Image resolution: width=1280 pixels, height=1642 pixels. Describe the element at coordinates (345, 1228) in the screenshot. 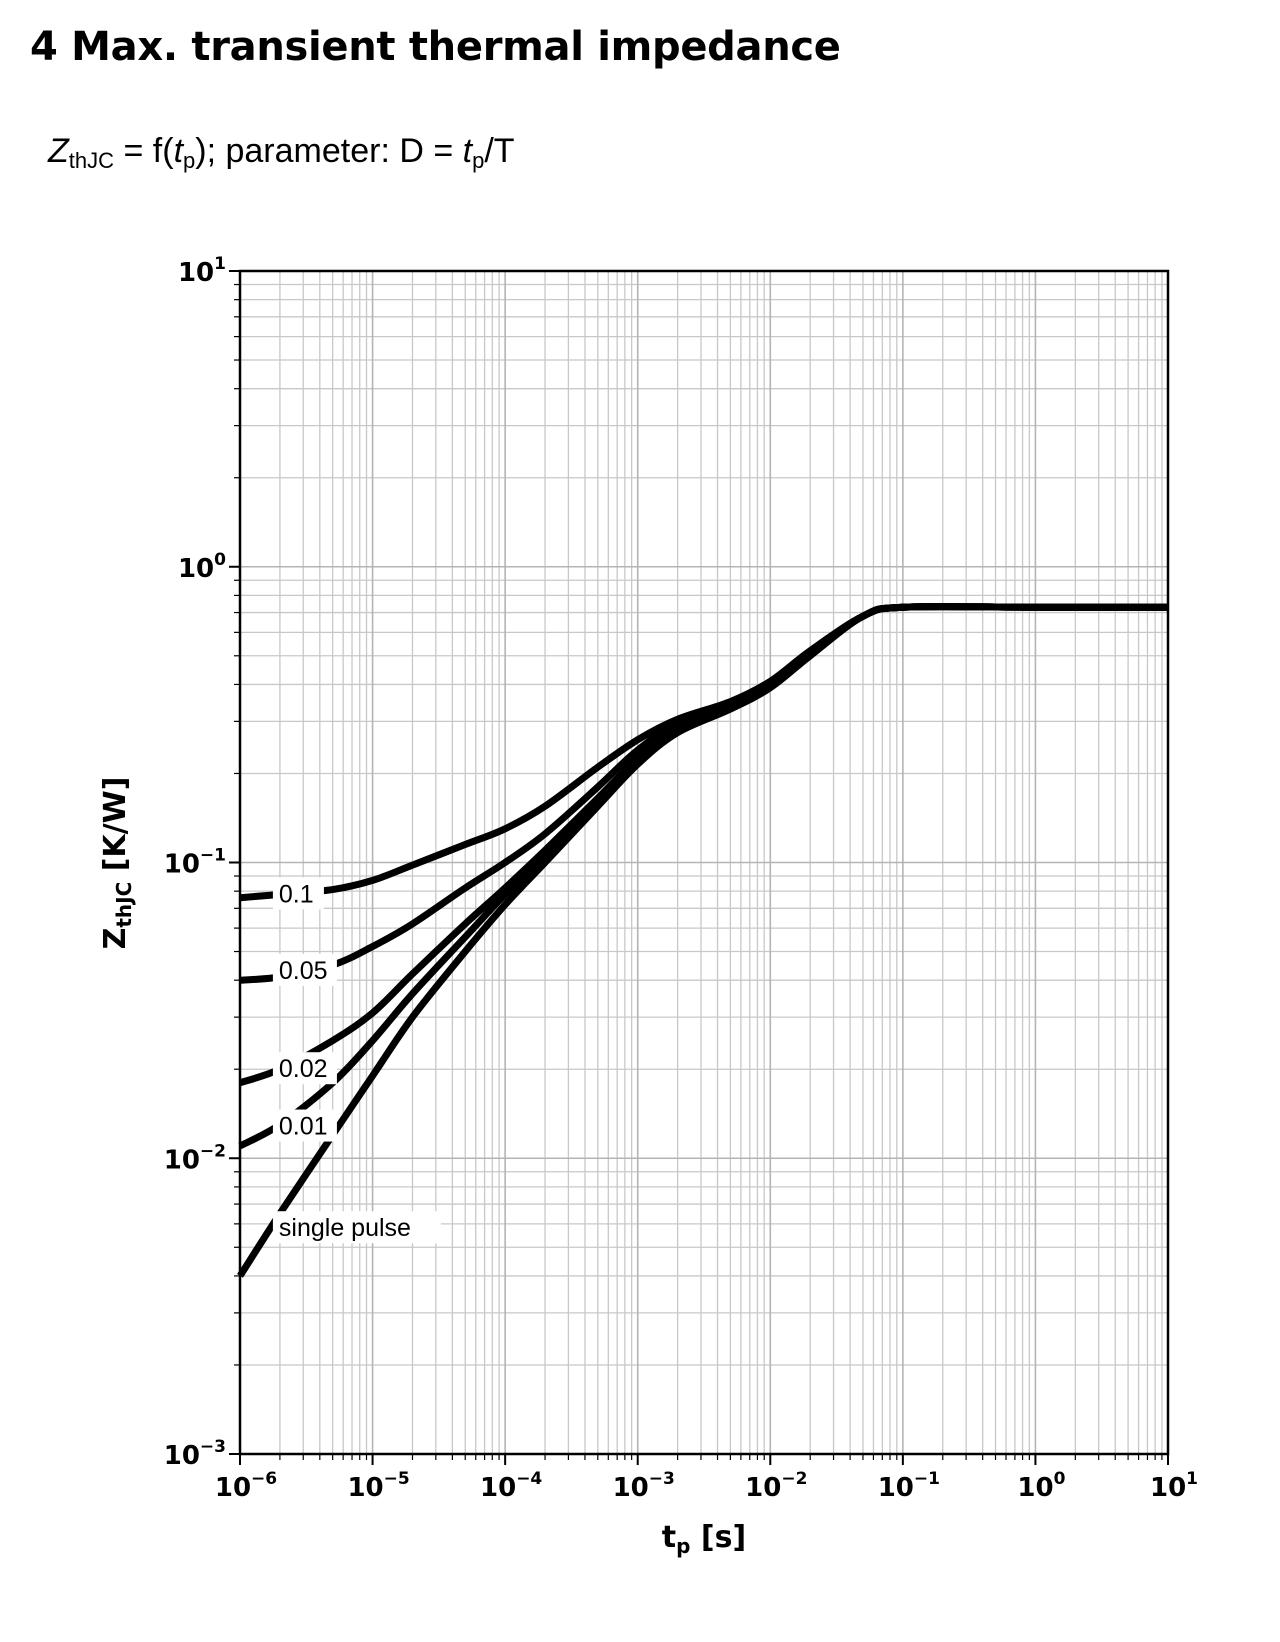

I see `curve-label: single pulse` at that location.